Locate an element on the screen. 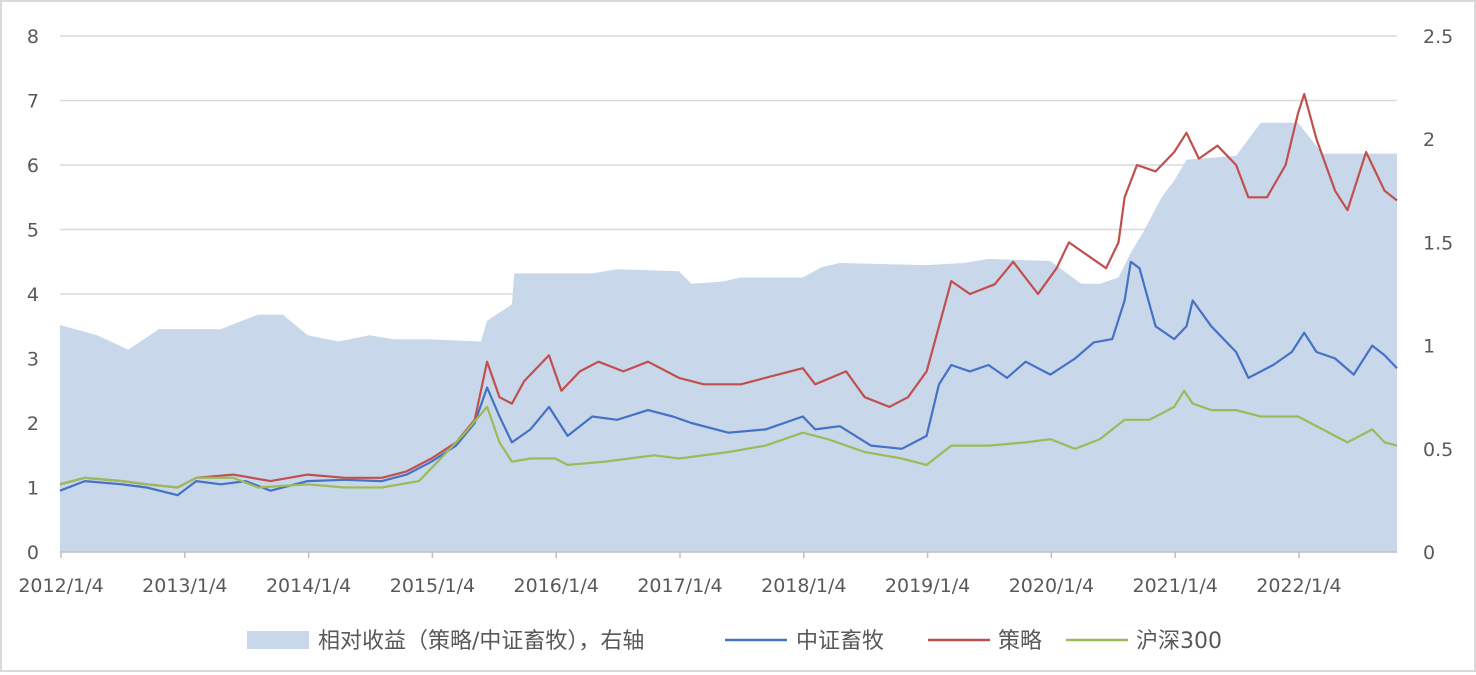  x-tick-label: 2013/1/4 is located at coordinates (184, 586).